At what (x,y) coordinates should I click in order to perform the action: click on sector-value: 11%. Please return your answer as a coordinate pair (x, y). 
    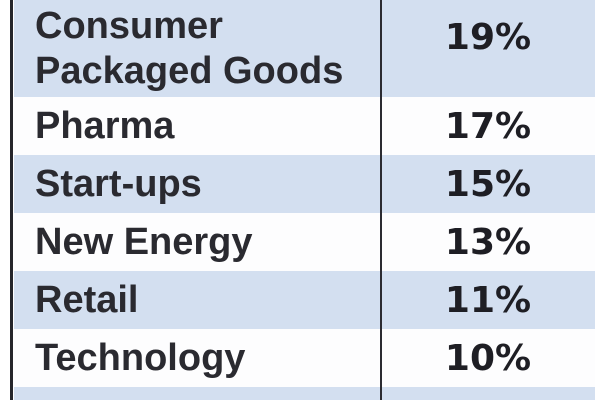
    Looking at the image, I should click on (488, 300).